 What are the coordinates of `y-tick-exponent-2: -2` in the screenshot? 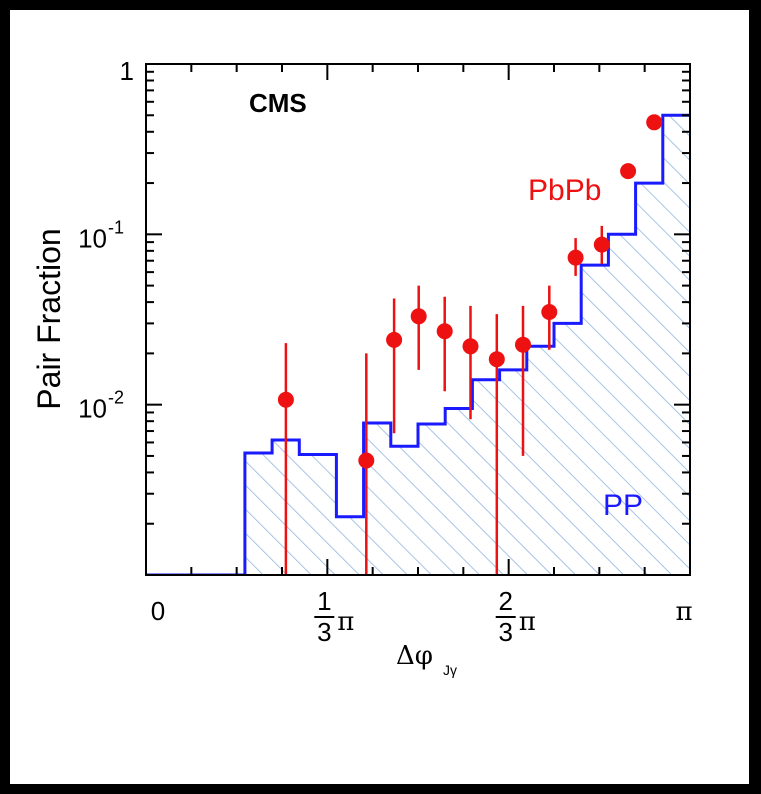 It's located at (116, 398).